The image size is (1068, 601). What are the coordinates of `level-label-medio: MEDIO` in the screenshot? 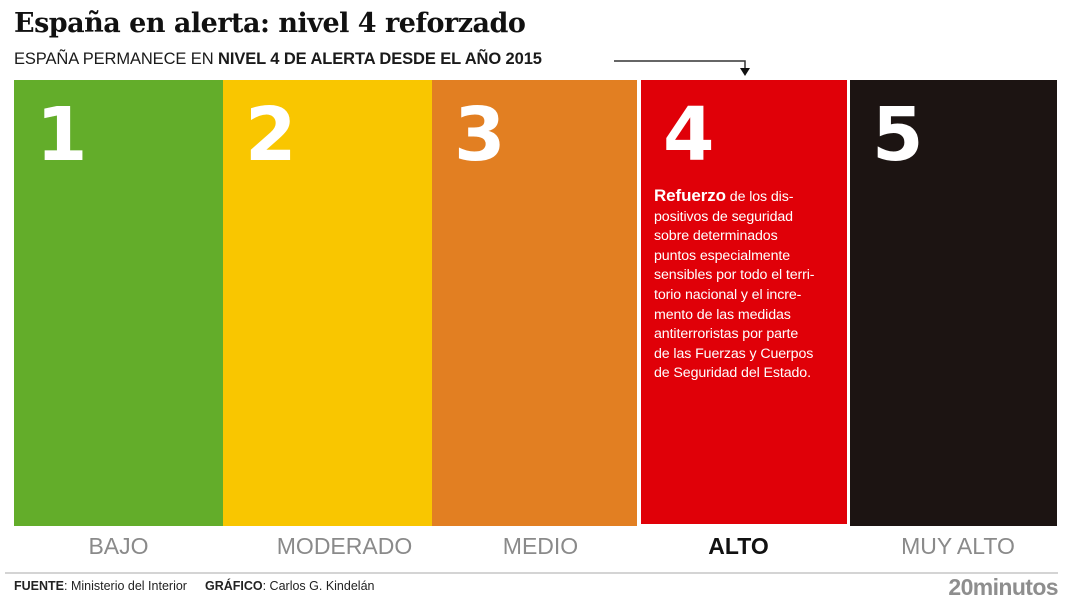 It's located at (540, 546).